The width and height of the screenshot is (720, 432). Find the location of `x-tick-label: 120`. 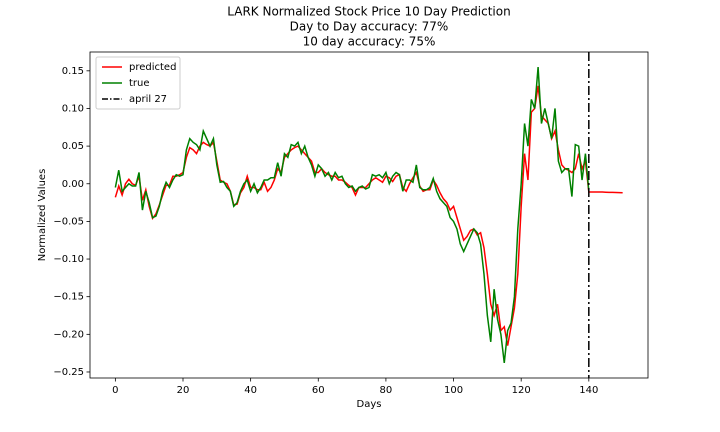

x-tick-label: 120 is located at coordinates (521, 390).